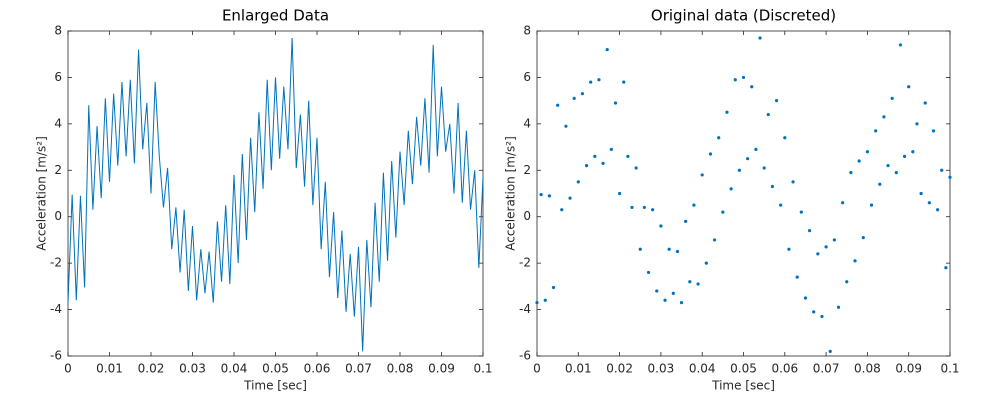 The image size is (1000, 400). Describe the element at coordinates (525, 263) in the screenshot. I see `y-tick-label: -2` at that location.